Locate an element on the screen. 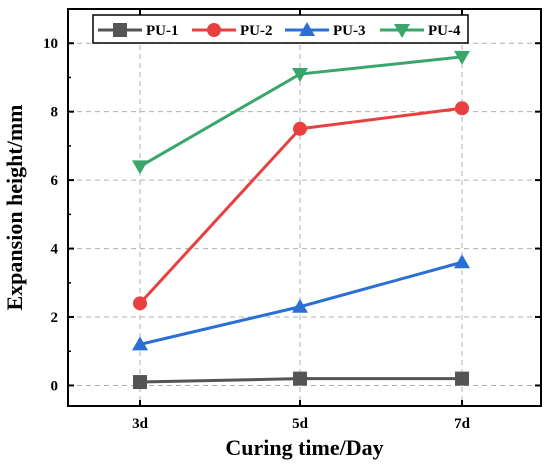  legend-label: PU-3 is located at coordinates (349, 31).